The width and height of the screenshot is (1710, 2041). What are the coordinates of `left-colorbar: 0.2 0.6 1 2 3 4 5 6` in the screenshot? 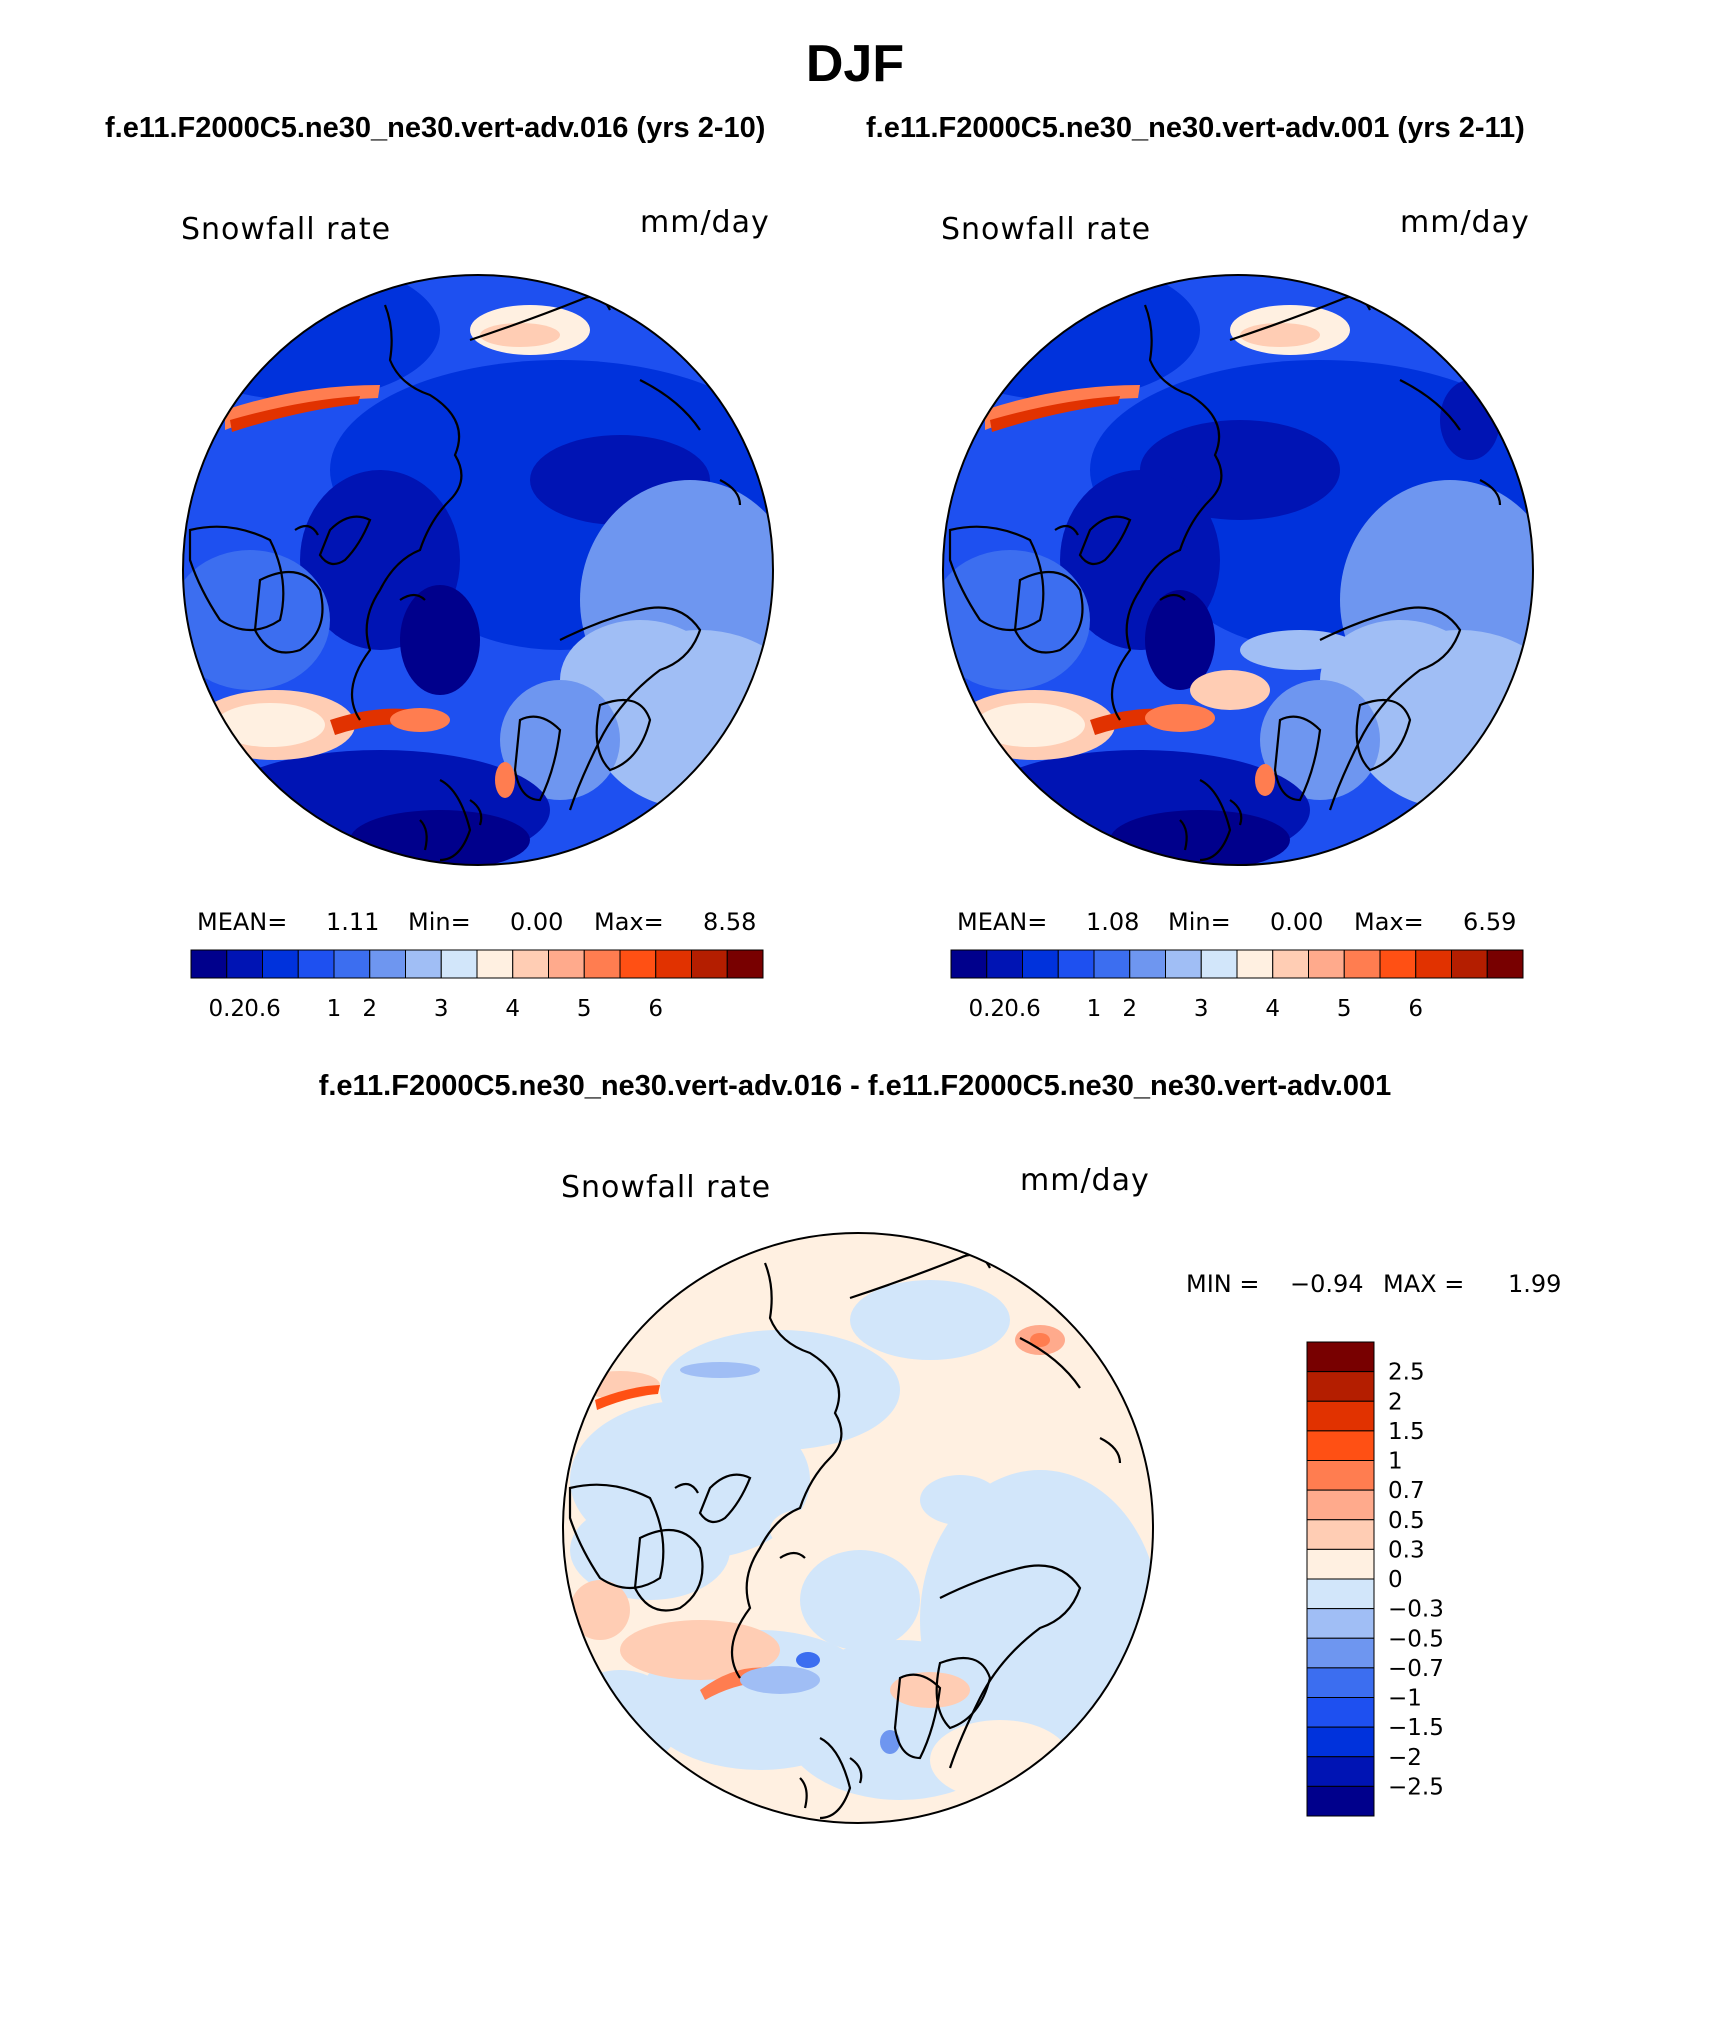 It's located at (477, 985).